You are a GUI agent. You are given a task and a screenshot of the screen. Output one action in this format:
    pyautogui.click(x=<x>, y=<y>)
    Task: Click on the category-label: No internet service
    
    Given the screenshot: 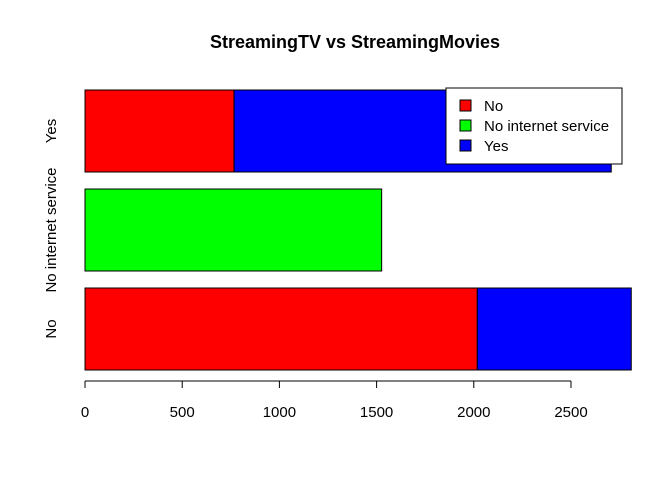 What is the action you would take?
    pyautogui.click(x=51, y=229)
    